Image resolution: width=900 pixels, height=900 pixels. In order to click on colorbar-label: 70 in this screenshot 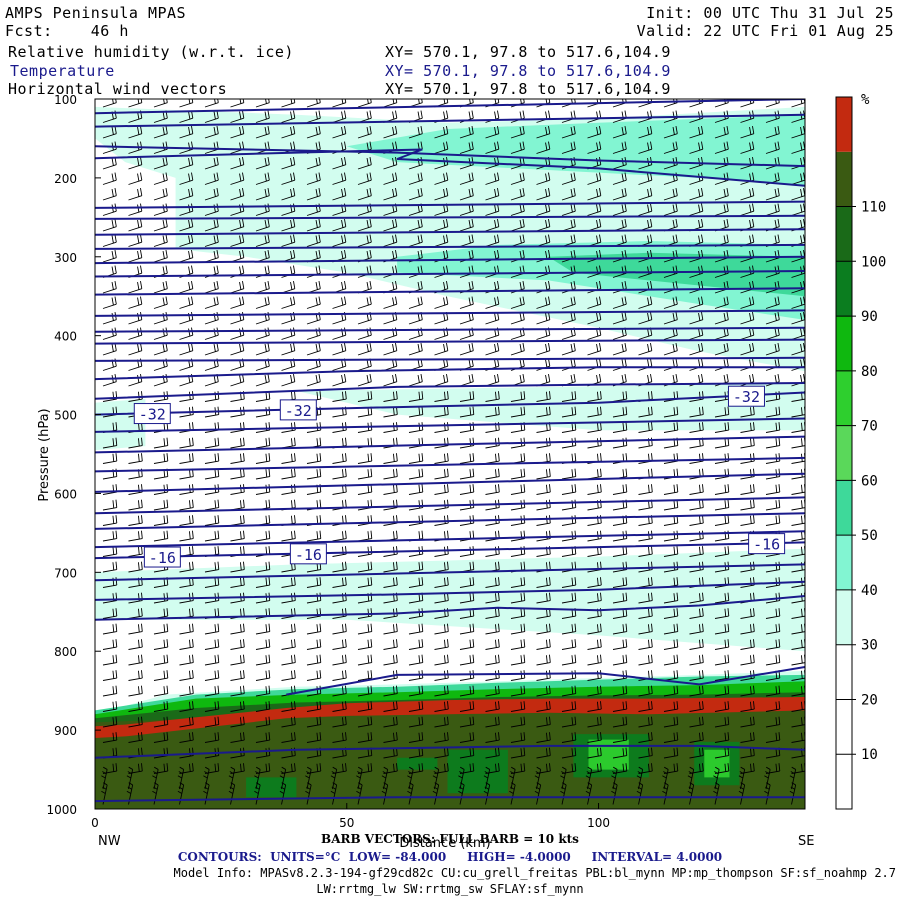, I will do `click(869, 427)`.